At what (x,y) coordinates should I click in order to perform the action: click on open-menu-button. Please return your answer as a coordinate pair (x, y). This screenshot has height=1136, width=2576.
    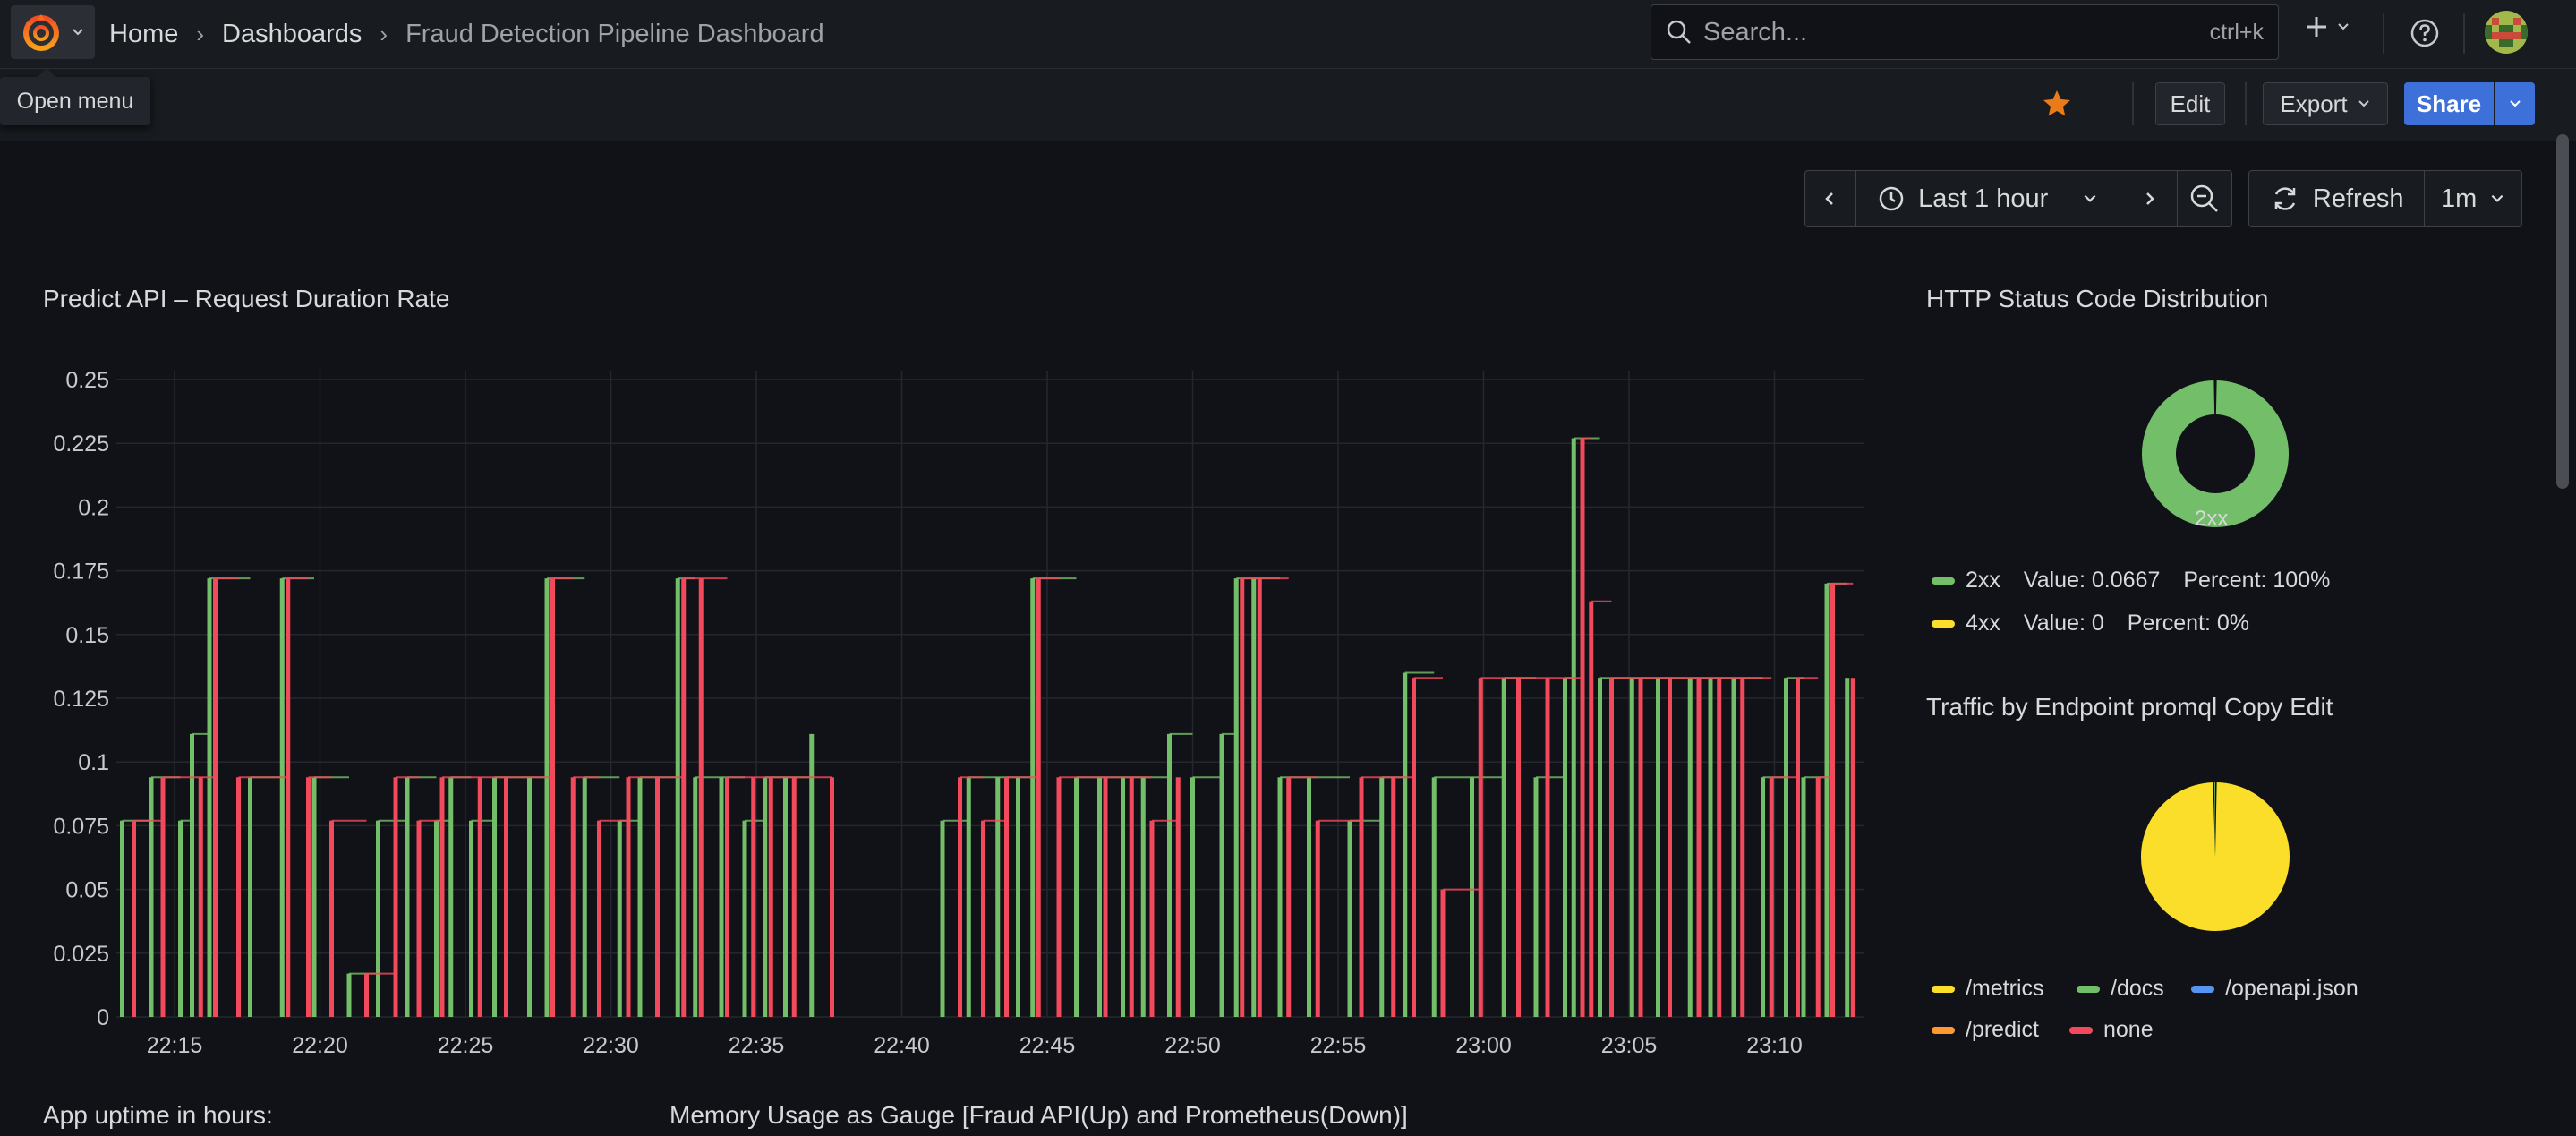
    Looking at the image, I should click on (53, 32).